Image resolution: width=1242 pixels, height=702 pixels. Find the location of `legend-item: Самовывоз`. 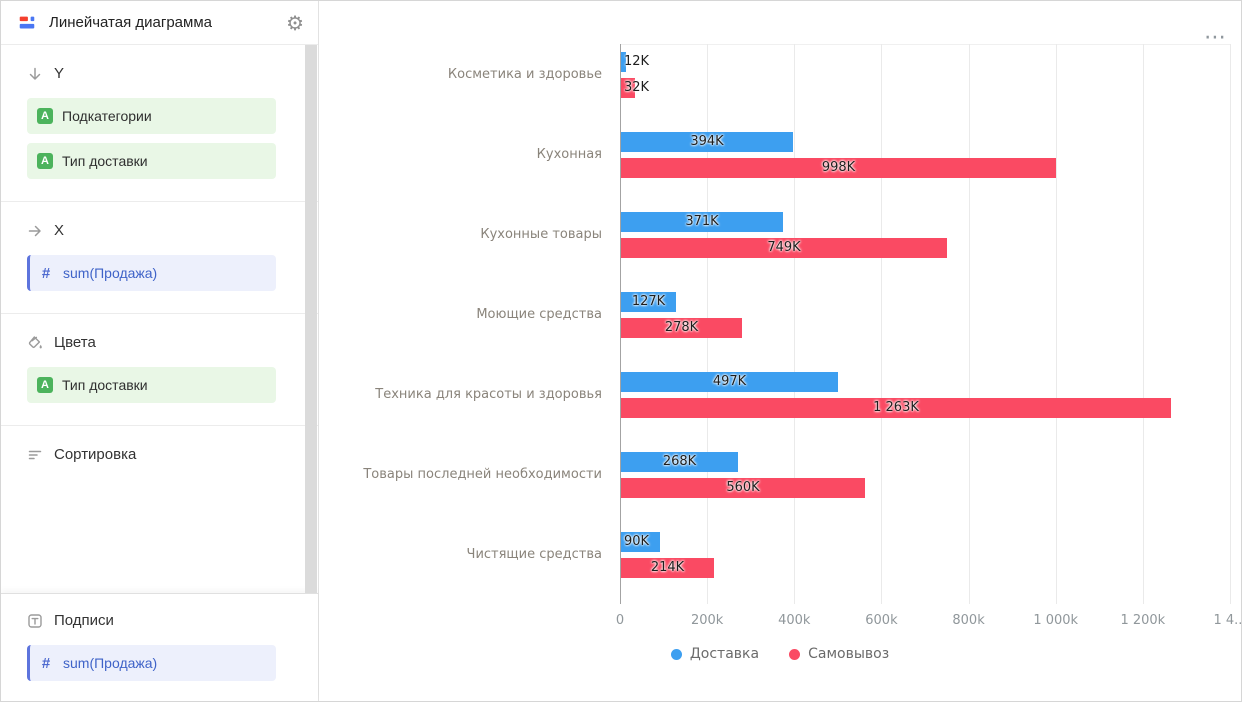

legend-item: Самовывоз is located at coordinates (839, 654).